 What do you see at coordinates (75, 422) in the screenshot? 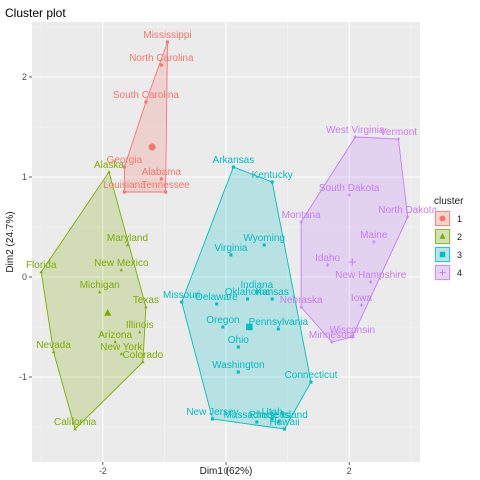
I see `point-label: California` at bounding box center [75, 422].